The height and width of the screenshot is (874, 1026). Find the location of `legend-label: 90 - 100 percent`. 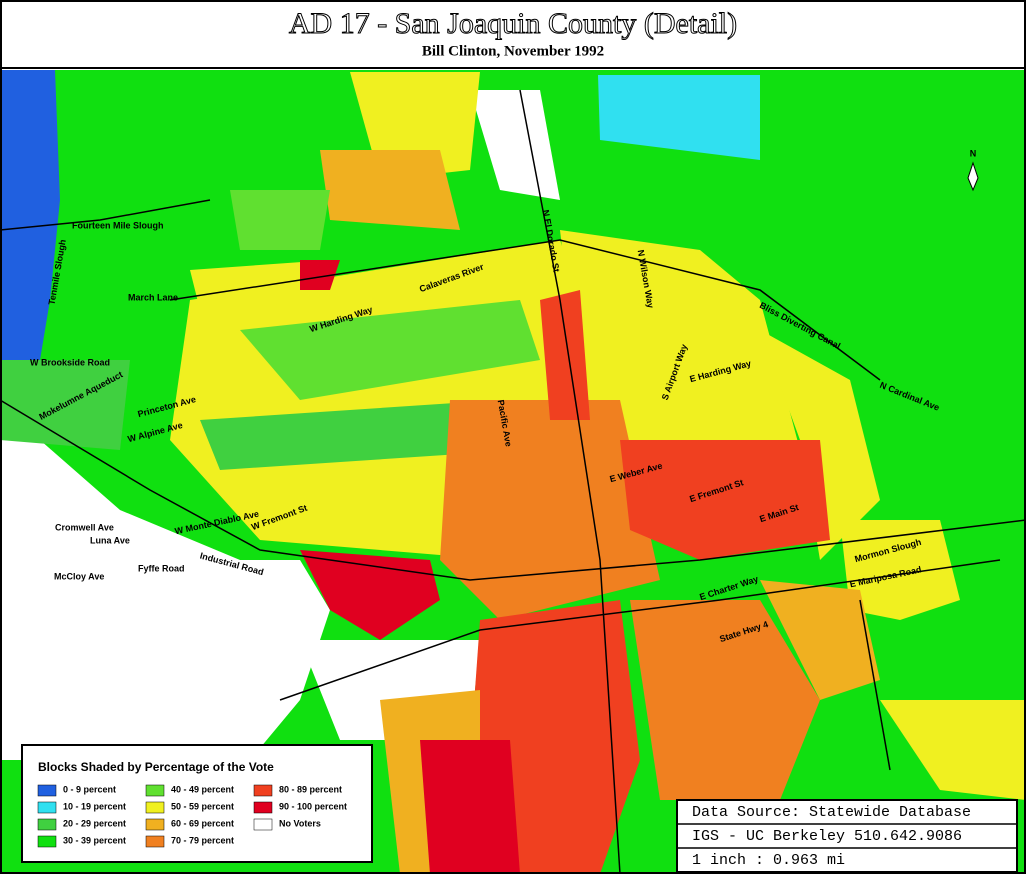

legend-label: 90 - 100 percent is located at coordinates (313, 806).